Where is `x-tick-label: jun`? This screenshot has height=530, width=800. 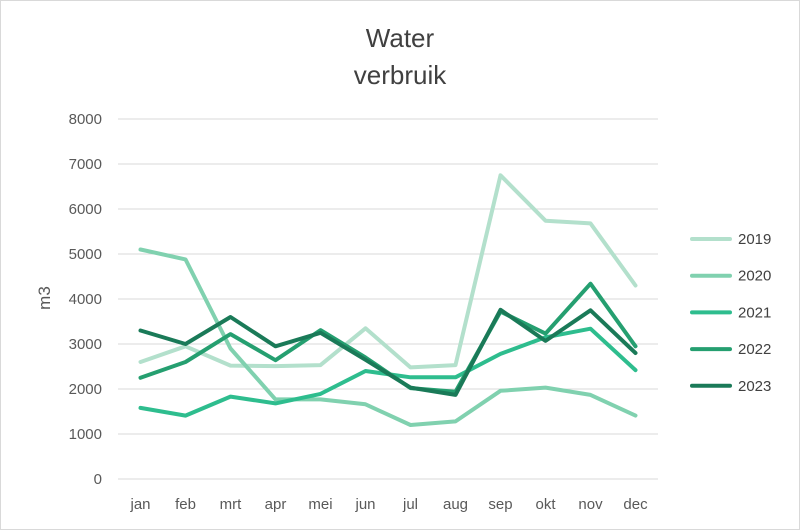 x-tick-label: jun is located at coordinates (364, 504).